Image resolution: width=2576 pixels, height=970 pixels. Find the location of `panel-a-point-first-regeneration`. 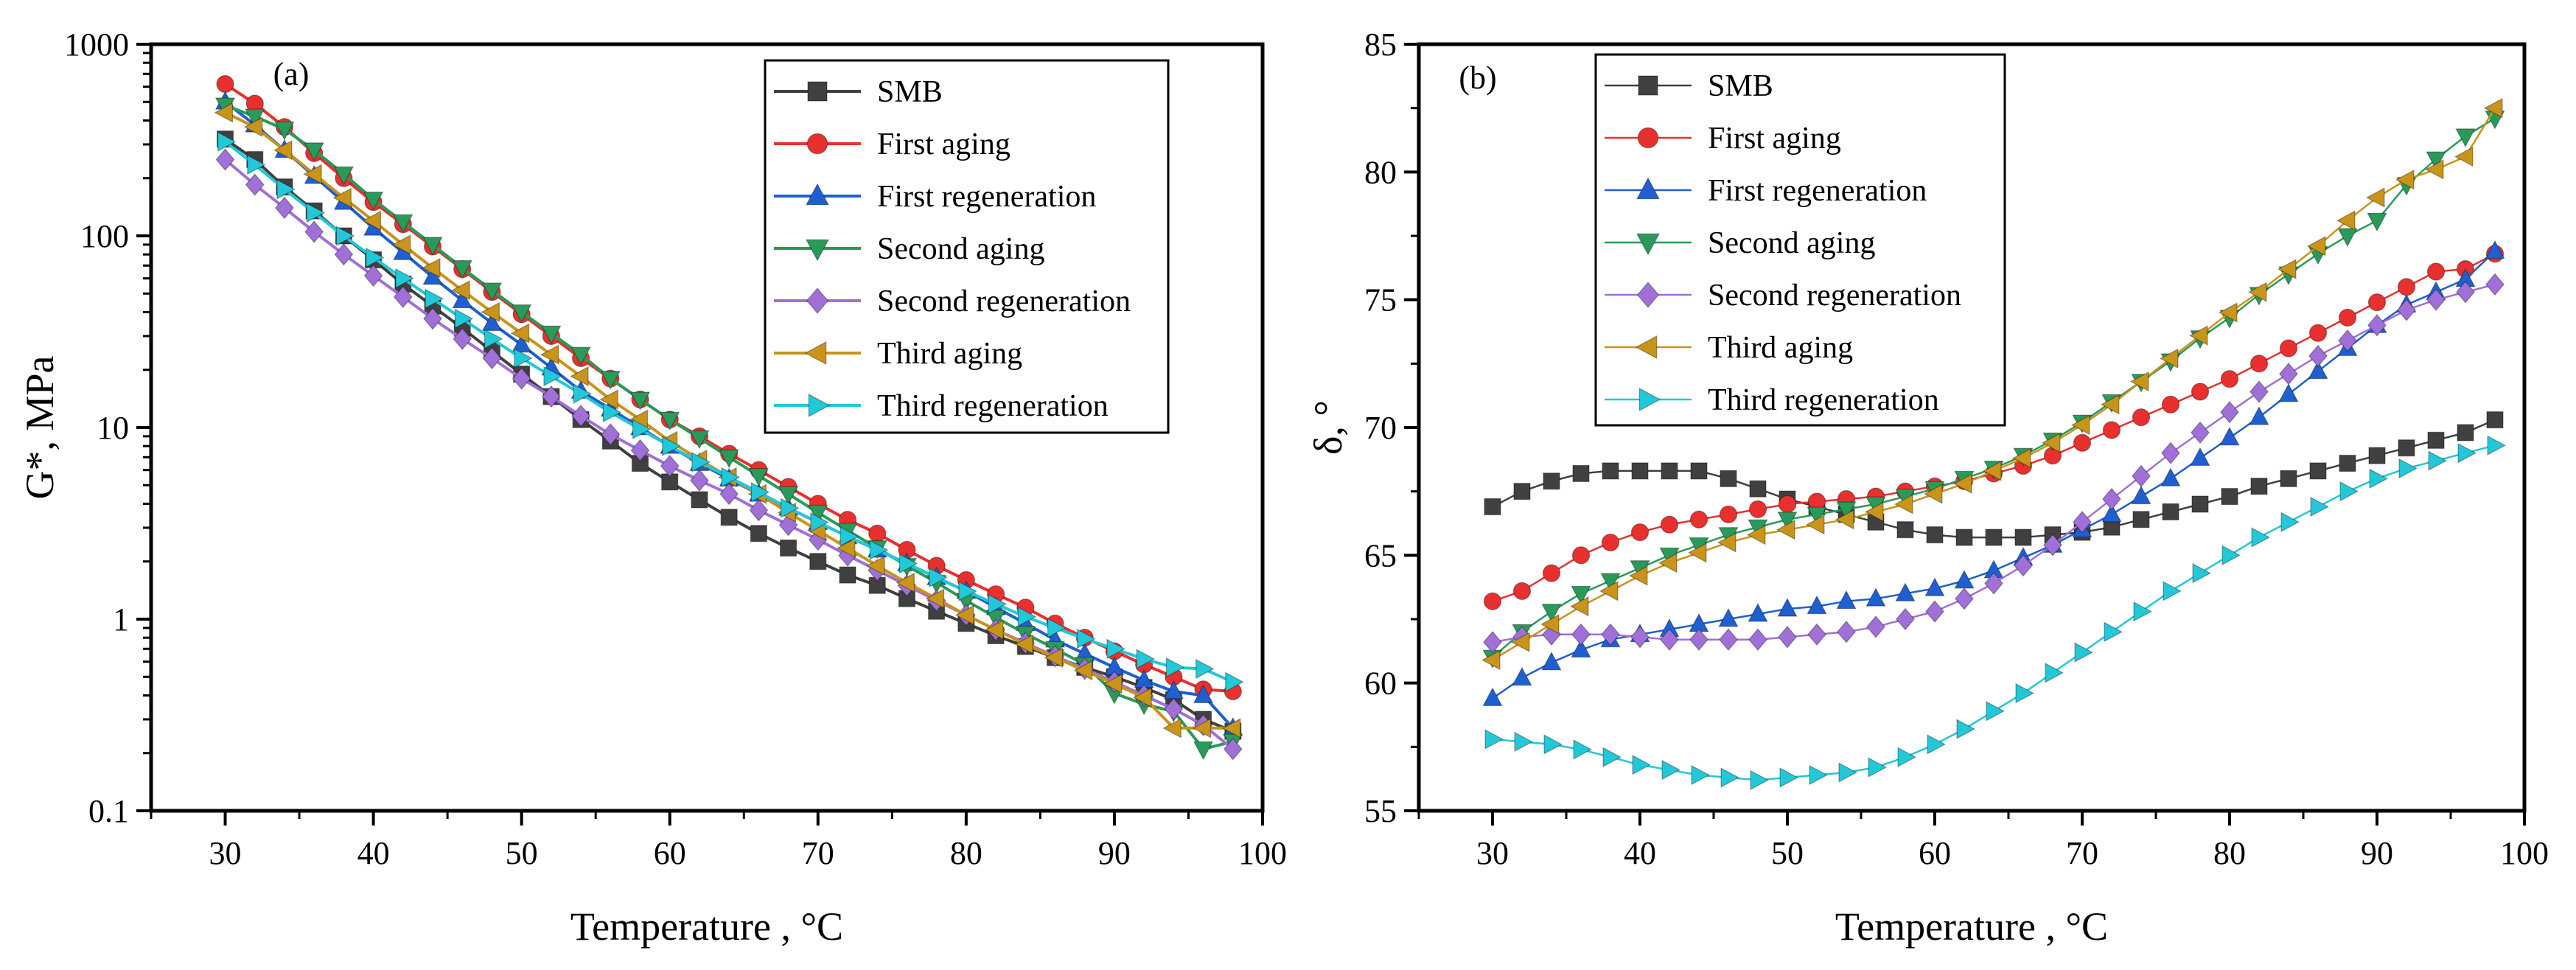

panel-a-point-first-regeneration is located at coordinates (492, 322).